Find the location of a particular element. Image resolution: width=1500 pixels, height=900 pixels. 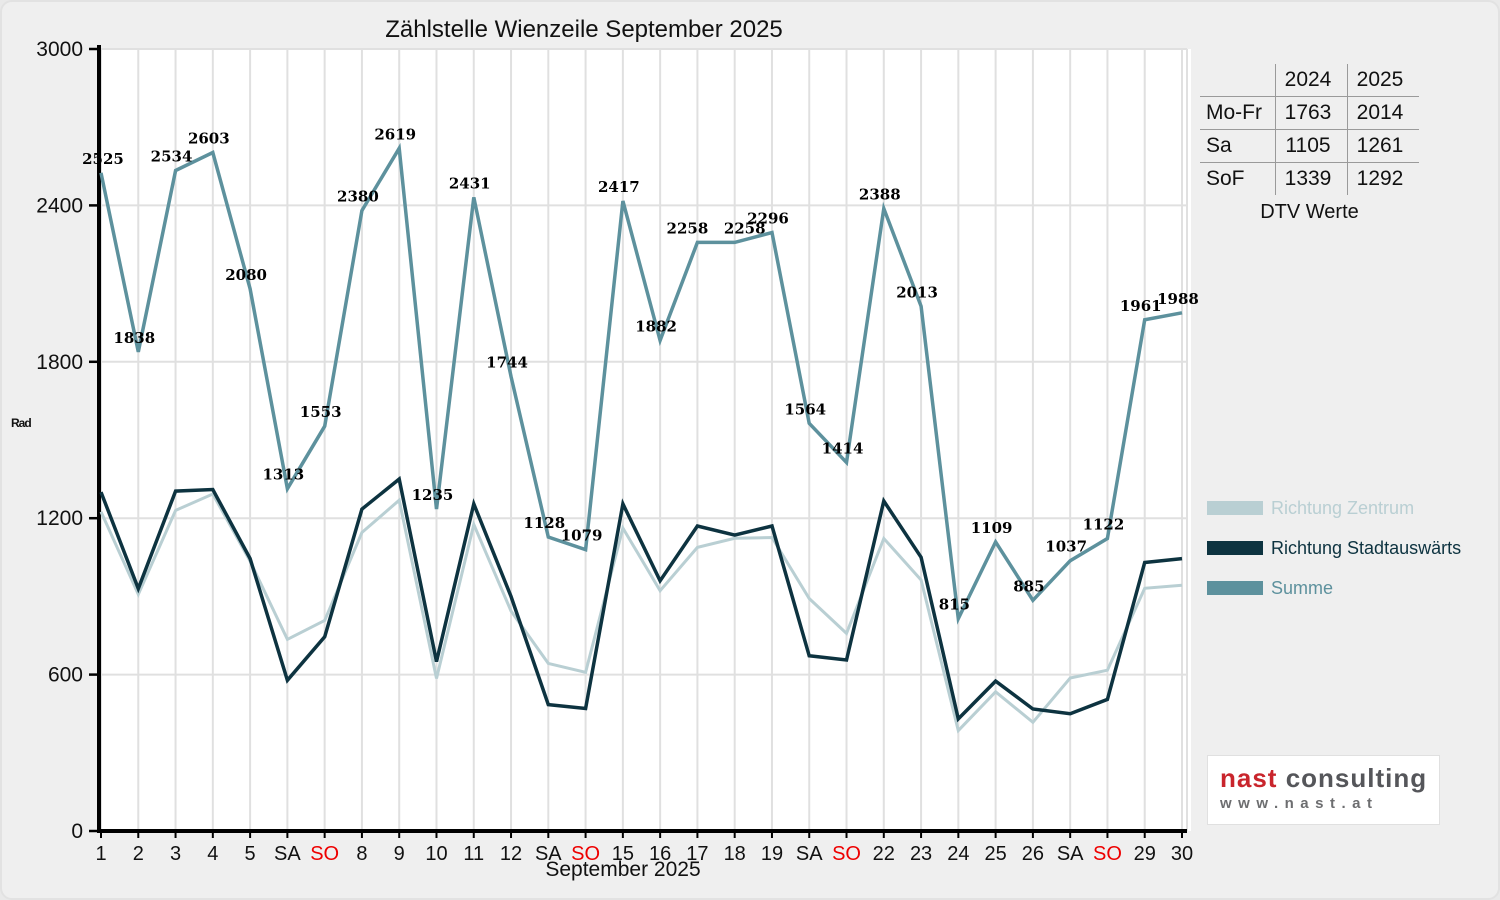

y-tick-labels: 0 600 1200 1800 2400 3000 is located at coordinates (66, 440).